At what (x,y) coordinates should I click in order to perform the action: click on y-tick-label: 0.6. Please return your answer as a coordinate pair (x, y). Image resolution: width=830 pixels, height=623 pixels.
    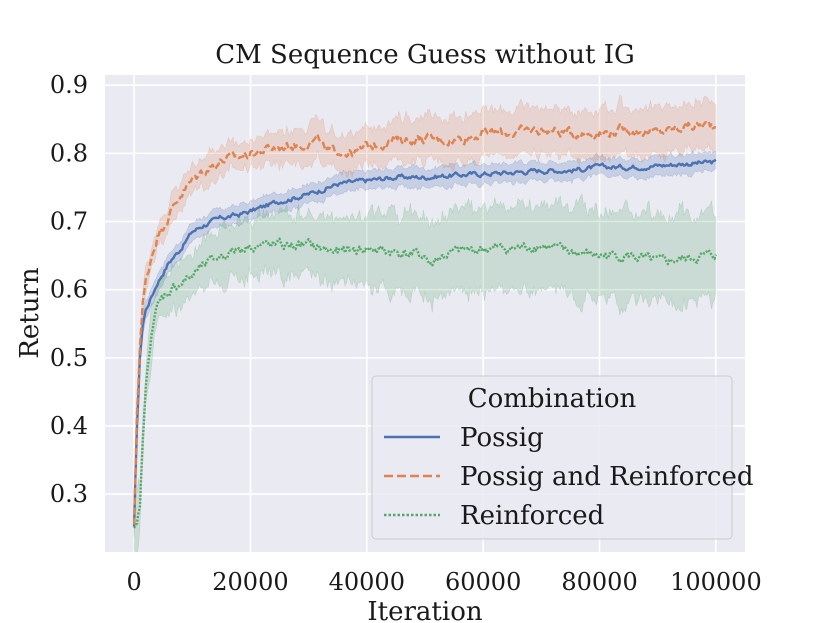
    Looking at the image, I should click on (69, 290).